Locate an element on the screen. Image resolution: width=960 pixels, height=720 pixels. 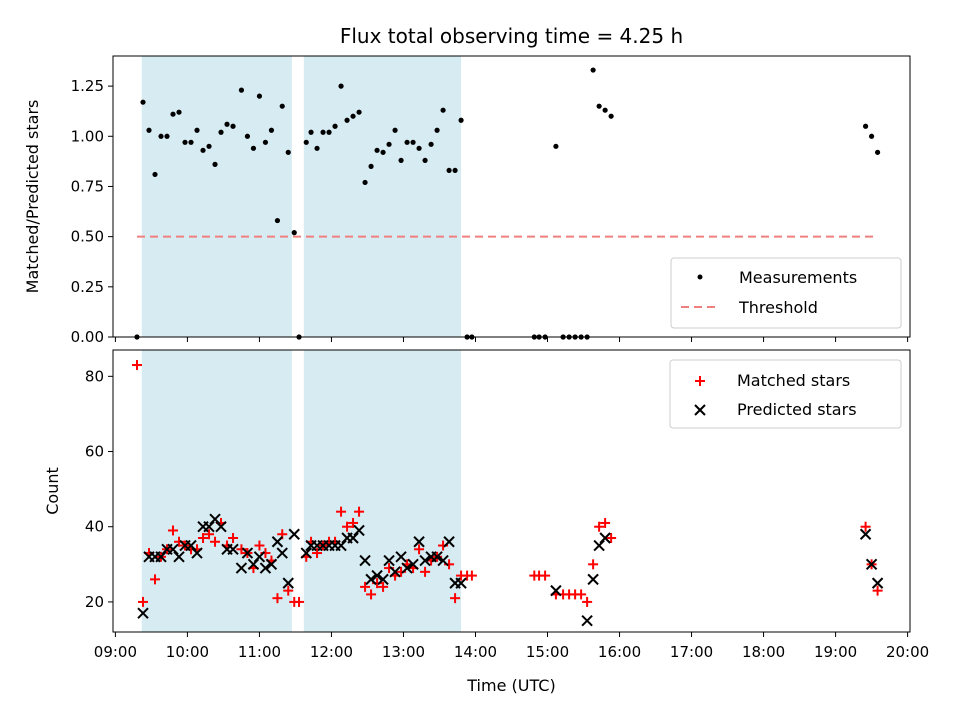
count-x-tick-label: 18:00 is located at coordinates (763, 652).